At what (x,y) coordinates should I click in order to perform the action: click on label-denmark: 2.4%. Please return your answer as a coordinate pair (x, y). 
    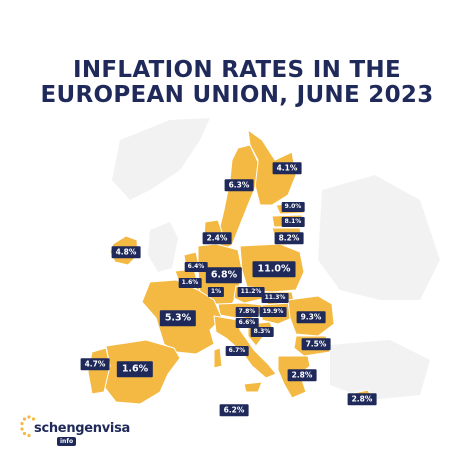
    Looking at the image, I should click on (217, 238).